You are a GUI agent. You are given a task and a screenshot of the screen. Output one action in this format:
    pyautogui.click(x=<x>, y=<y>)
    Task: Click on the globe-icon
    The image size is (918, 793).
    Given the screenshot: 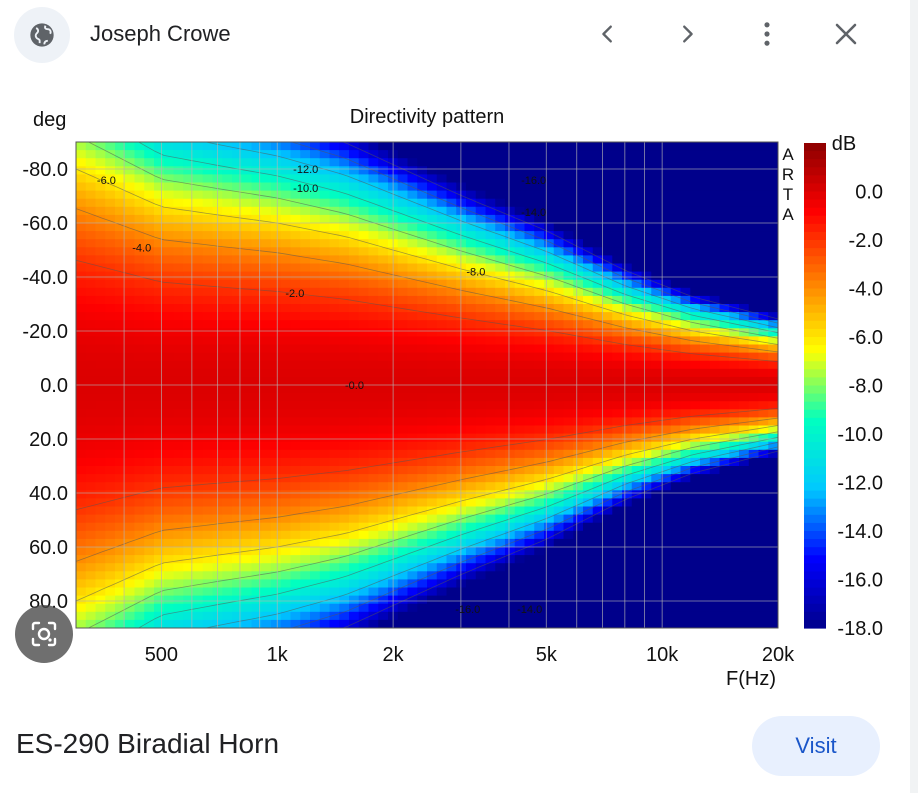 What is the action you would take?
    pyautogui.click(x=42, y=35)
    